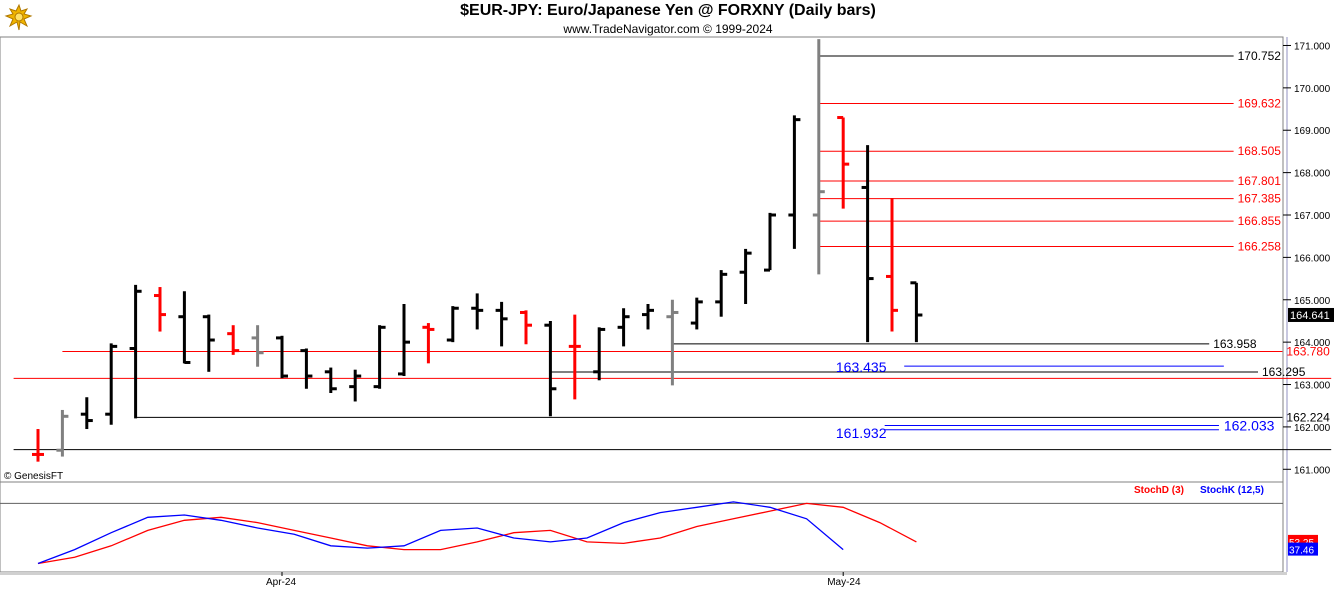 This screenshot has width=1336, height=591. Describe the element at coordinates (1312, 258) in the screenshot. I see `y-tick-label: 166.000` at that location.